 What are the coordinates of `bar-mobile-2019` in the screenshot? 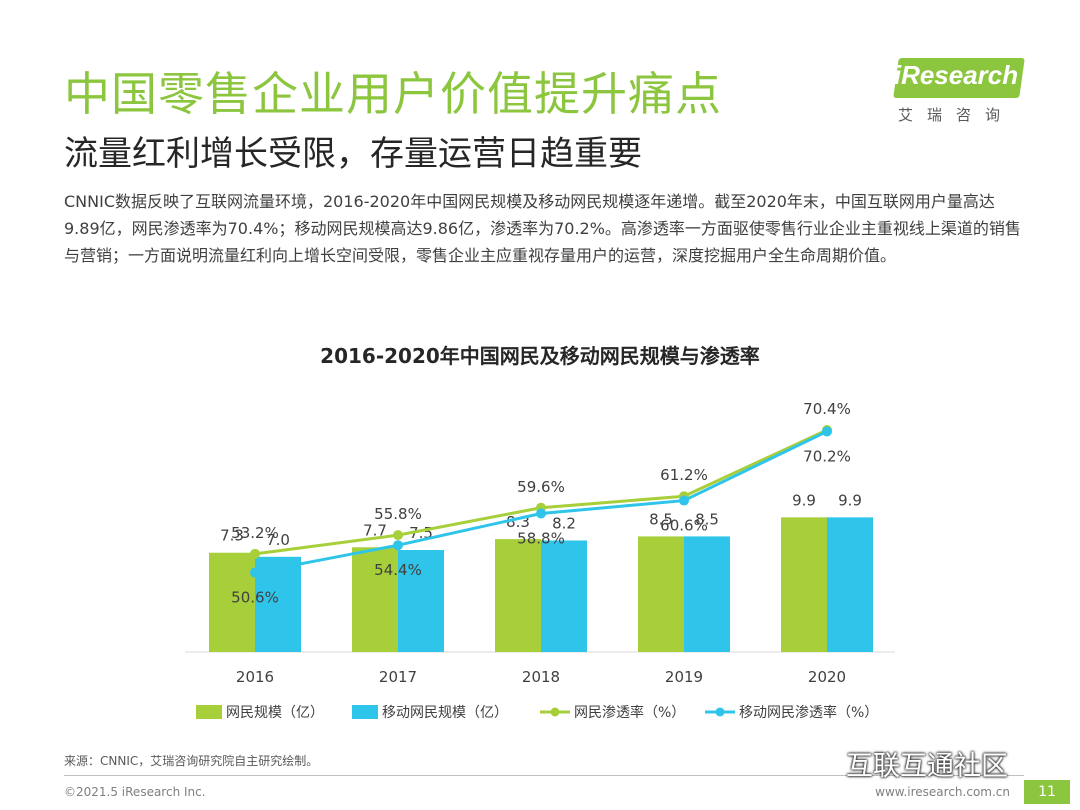 It's located at (707, 594).